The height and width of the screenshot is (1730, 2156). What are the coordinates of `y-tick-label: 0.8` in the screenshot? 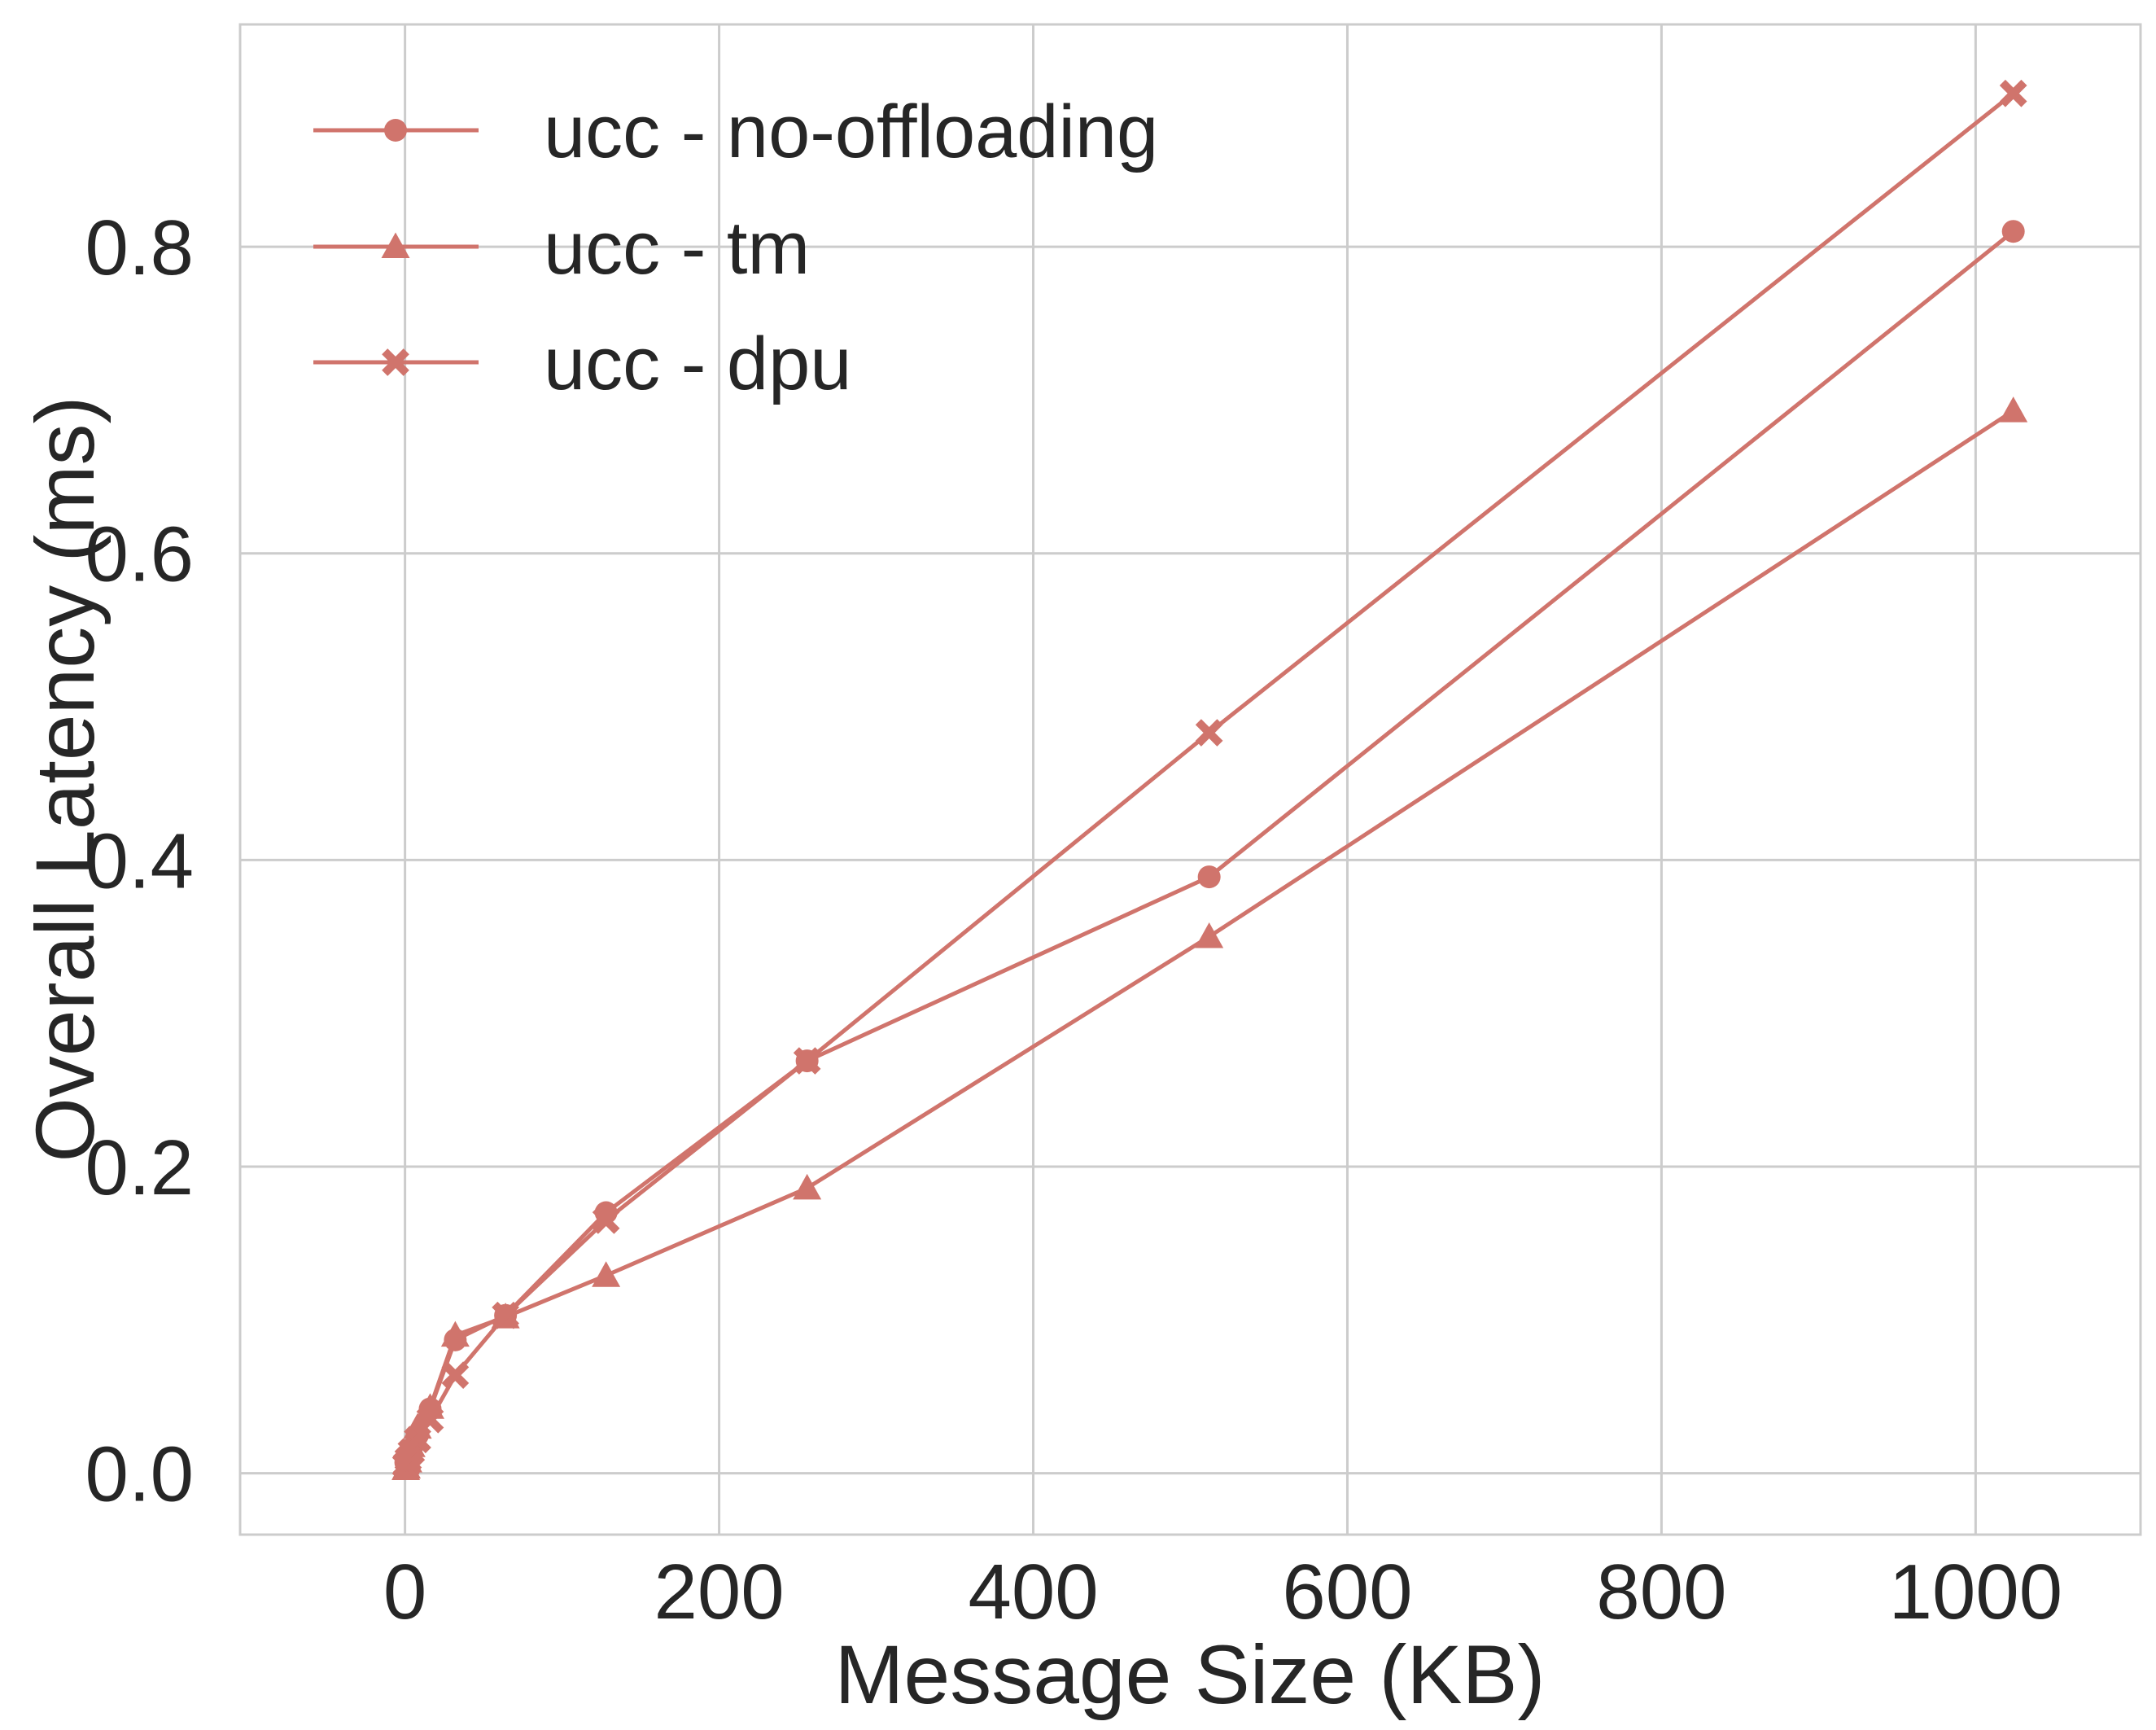 It's located at (139, 247).